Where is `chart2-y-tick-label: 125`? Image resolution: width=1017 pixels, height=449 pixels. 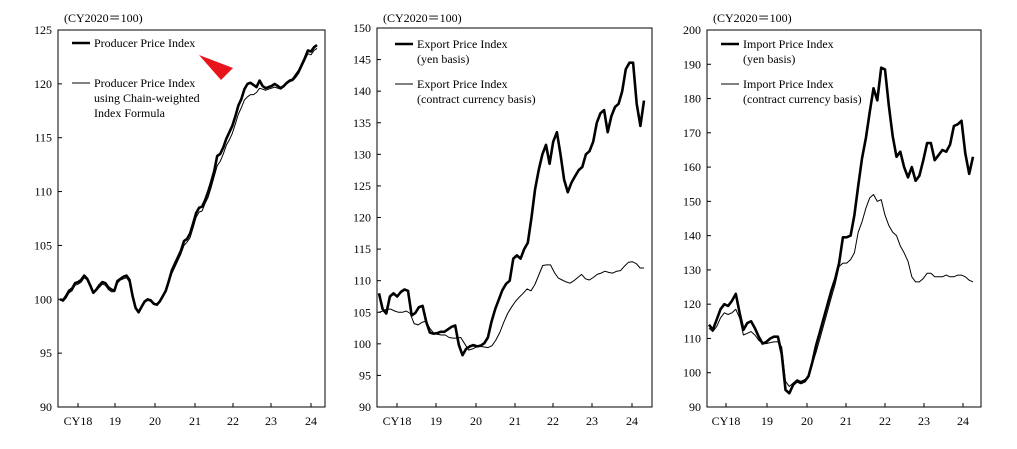 chart2-y-tick-label: 125 is located at coordinates (362, 186).